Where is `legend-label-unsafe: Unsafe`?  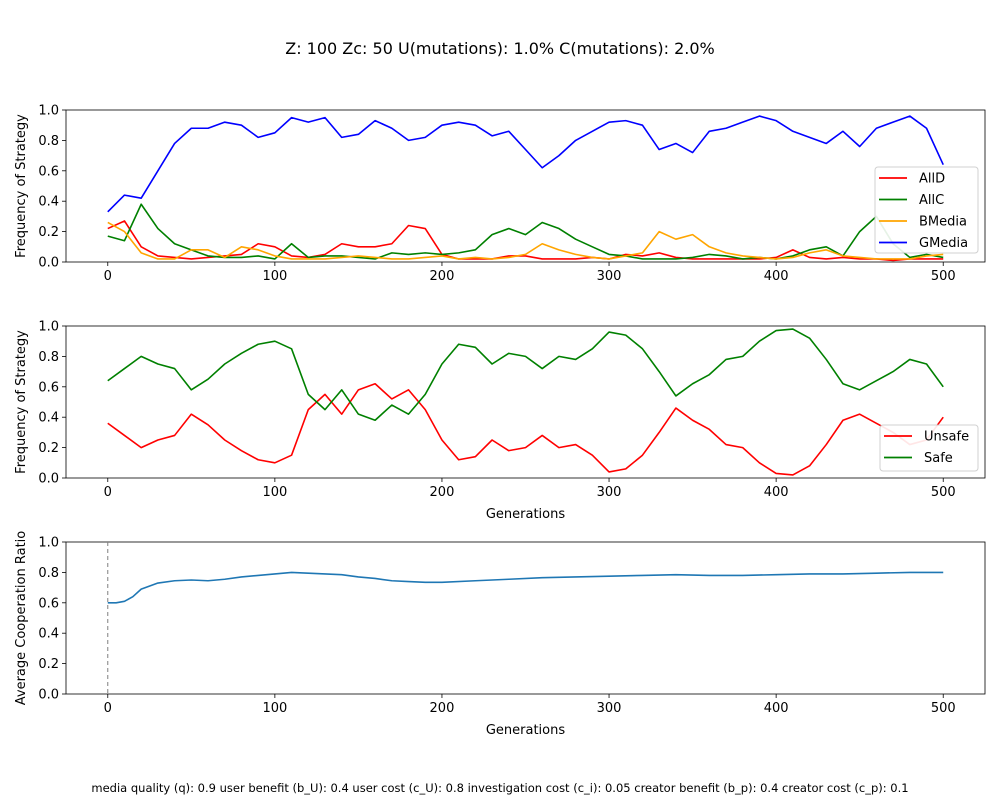
legend-label-unsafe: Unsafe is located at coordinates (946, 437).